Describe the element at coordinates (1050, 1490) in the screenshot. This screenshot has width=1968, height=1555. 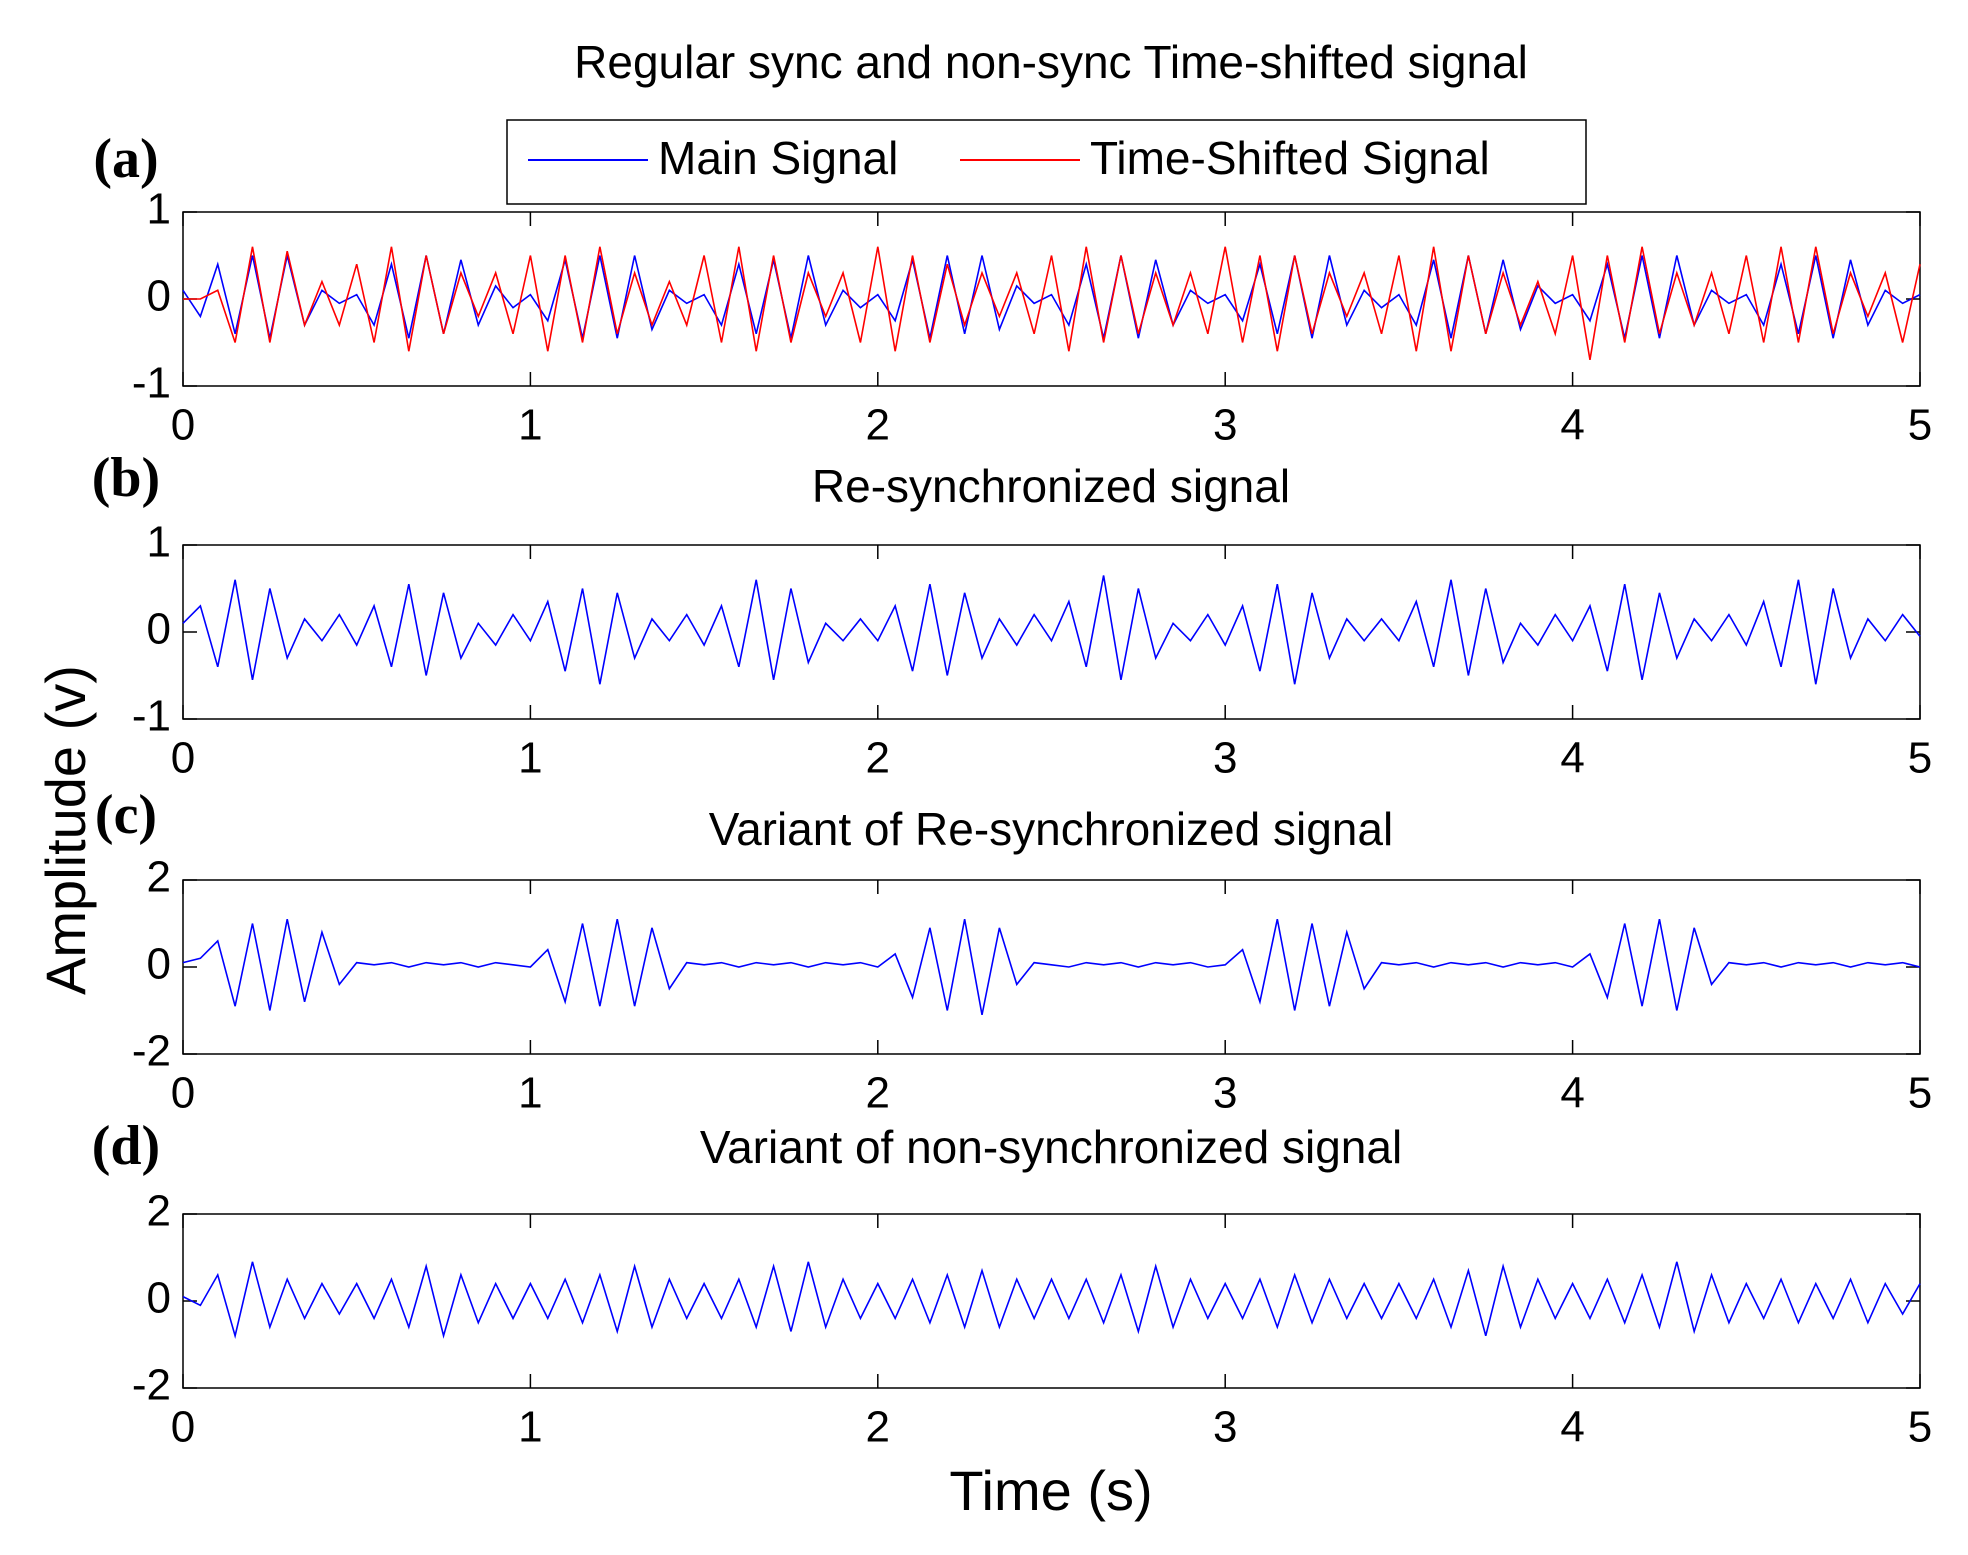
I see `x-axis-label: Time (s)` at that location.